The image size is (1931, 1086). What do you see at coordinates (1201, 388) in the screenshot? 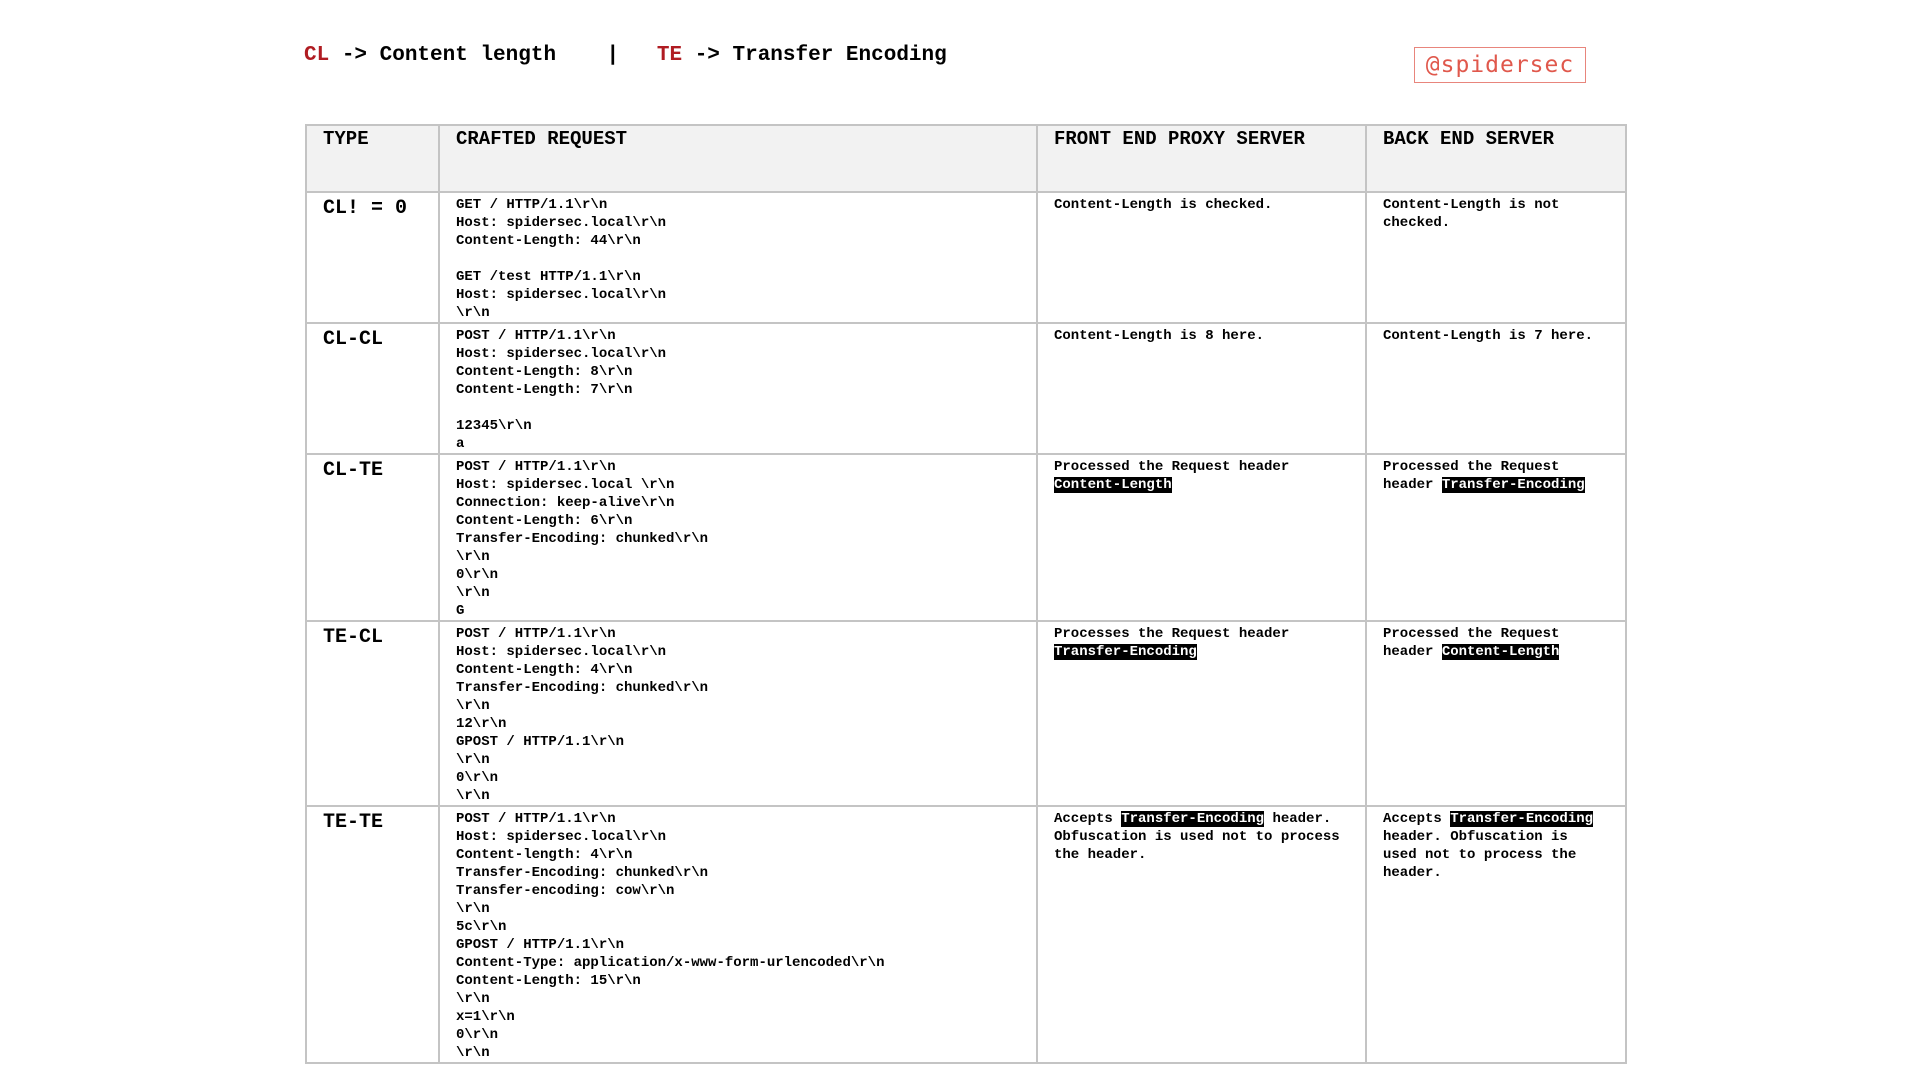
I see `front-end-behavior: Content-Length is 8 here.` at bounding box center [1201, 388].